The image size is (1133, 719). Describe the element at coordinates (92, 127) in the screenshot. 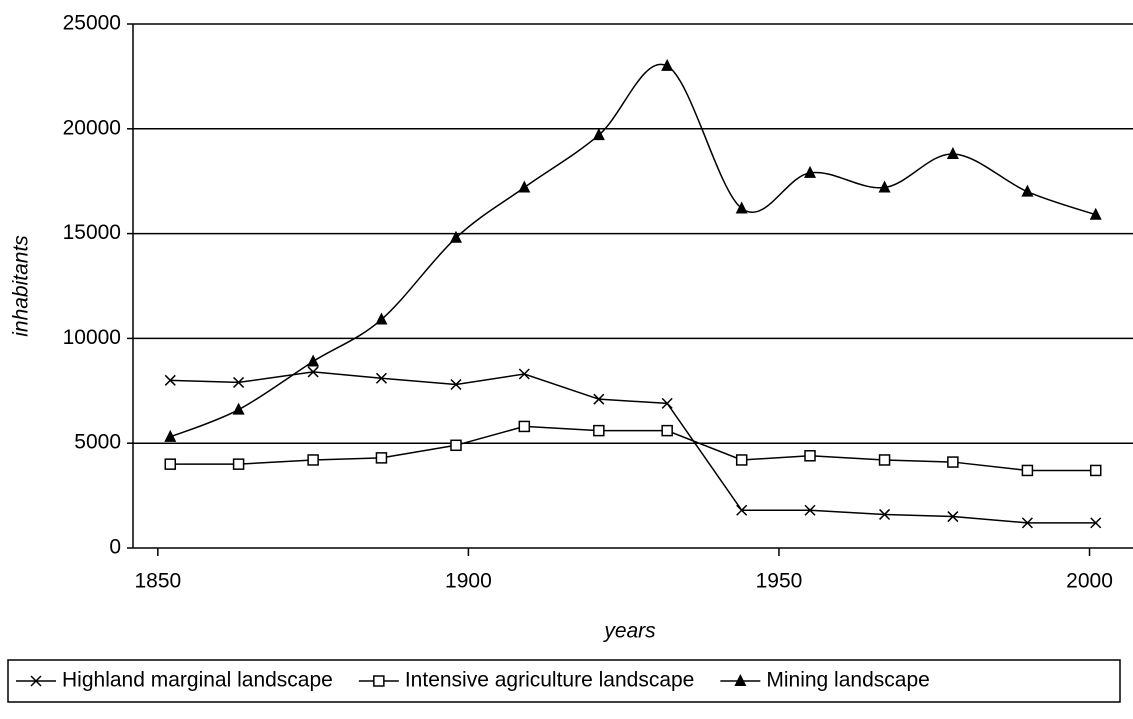

I see `y-tick-label: 20000` at that location.